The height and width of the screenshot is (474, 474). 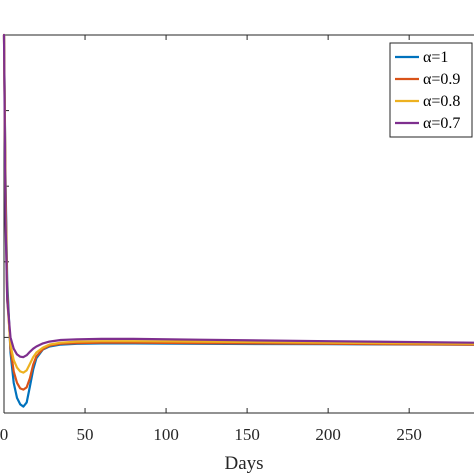 What do you see at coordinates (435, 57) in the screenshot?
I see `legend-label: α=1` at bounding box center [435, 57].